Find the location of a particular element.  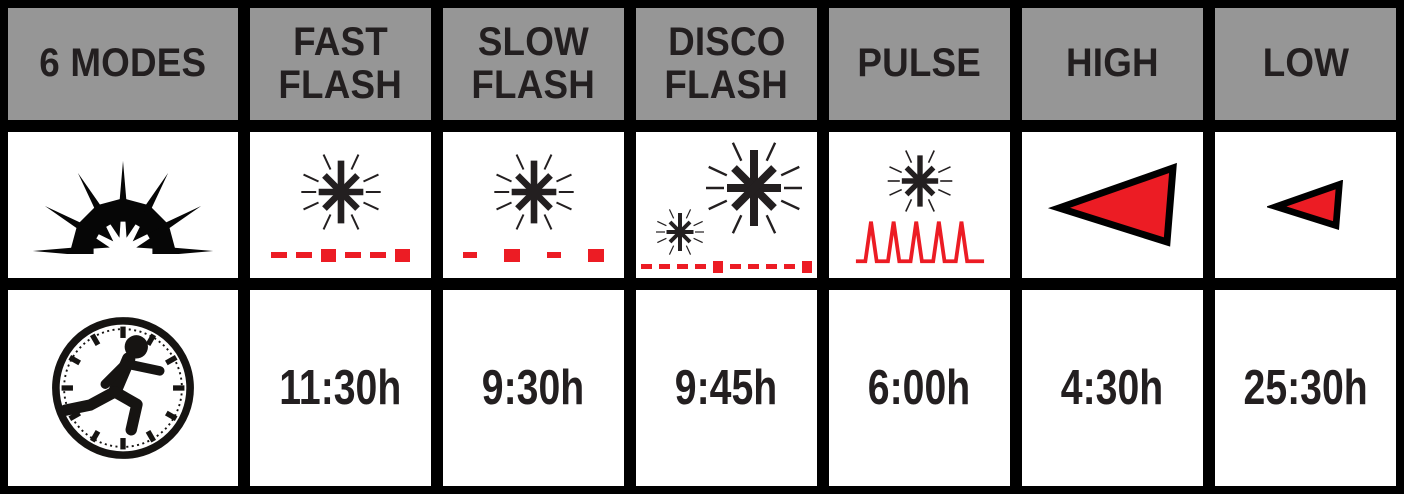

runtime-cell-low: 25:30h is located at coordinates (1305, 388).